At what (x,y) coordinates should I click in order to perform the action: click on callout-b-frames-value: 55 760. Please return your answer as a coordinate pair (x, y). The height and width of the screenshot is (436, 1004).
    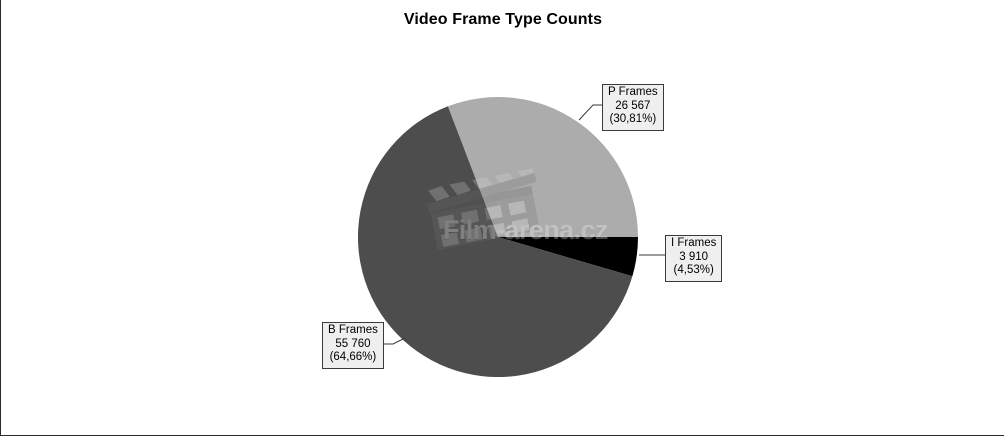
    Looking at the image, I should click on (353, 343).